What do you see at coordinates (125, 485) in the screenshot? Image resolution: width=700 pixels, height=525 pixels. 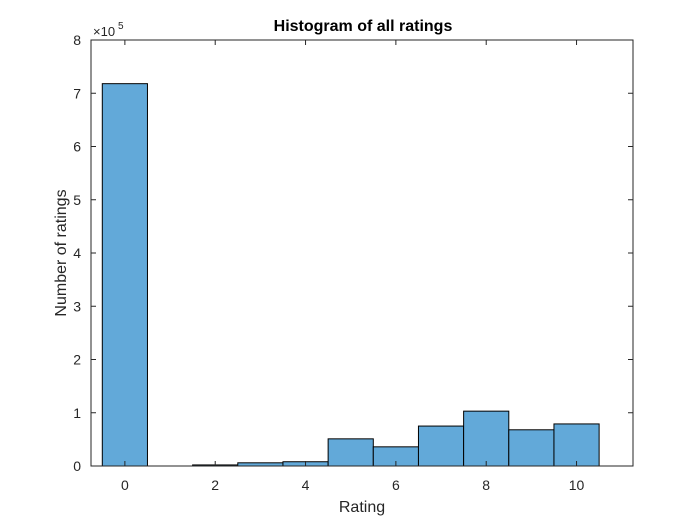 I see `x-tick-label: 0` at bounding box center [125, 485].